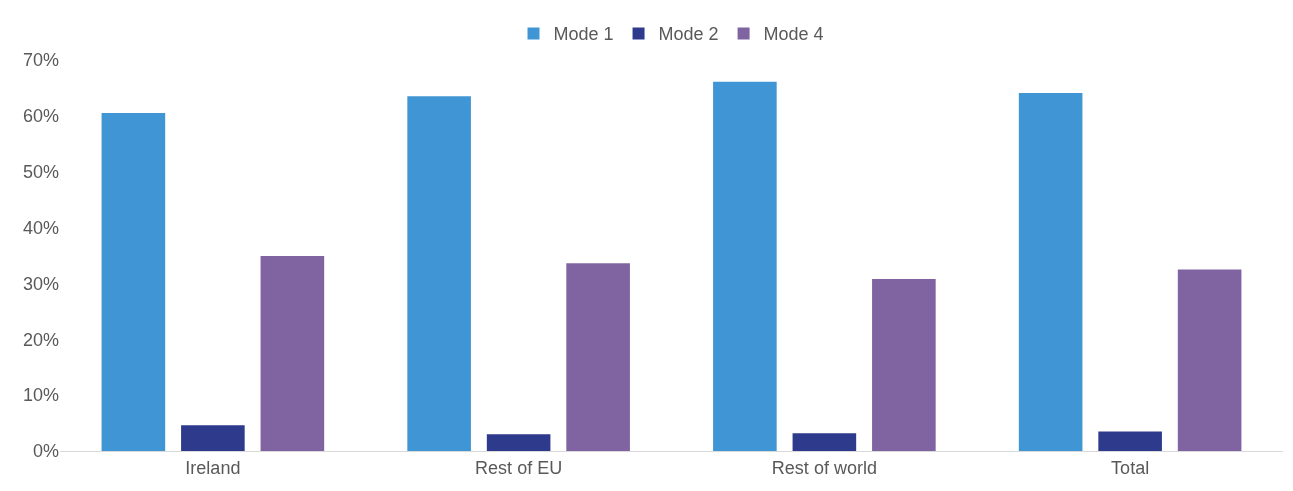 The width and height of the screenshot is (1293, 491). Describe the element at coordinates (40, 283) in the screenshot. I see `y-tick-label: 30%` at that location.